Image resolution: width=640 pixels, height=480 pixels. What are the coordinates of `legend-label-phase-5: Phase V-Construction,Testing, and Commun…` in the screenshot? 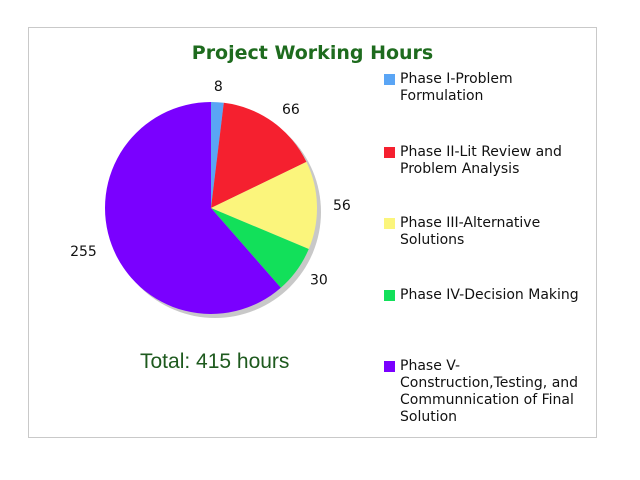 It's located at (489, 391).